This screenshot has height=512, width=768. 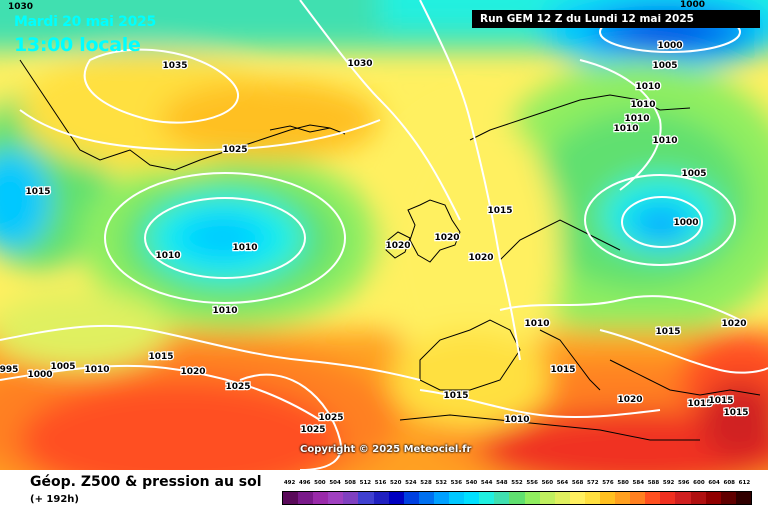 I want to click on isobar-label-1030-north-atlantic: 1030, so click(x=359, y=64).